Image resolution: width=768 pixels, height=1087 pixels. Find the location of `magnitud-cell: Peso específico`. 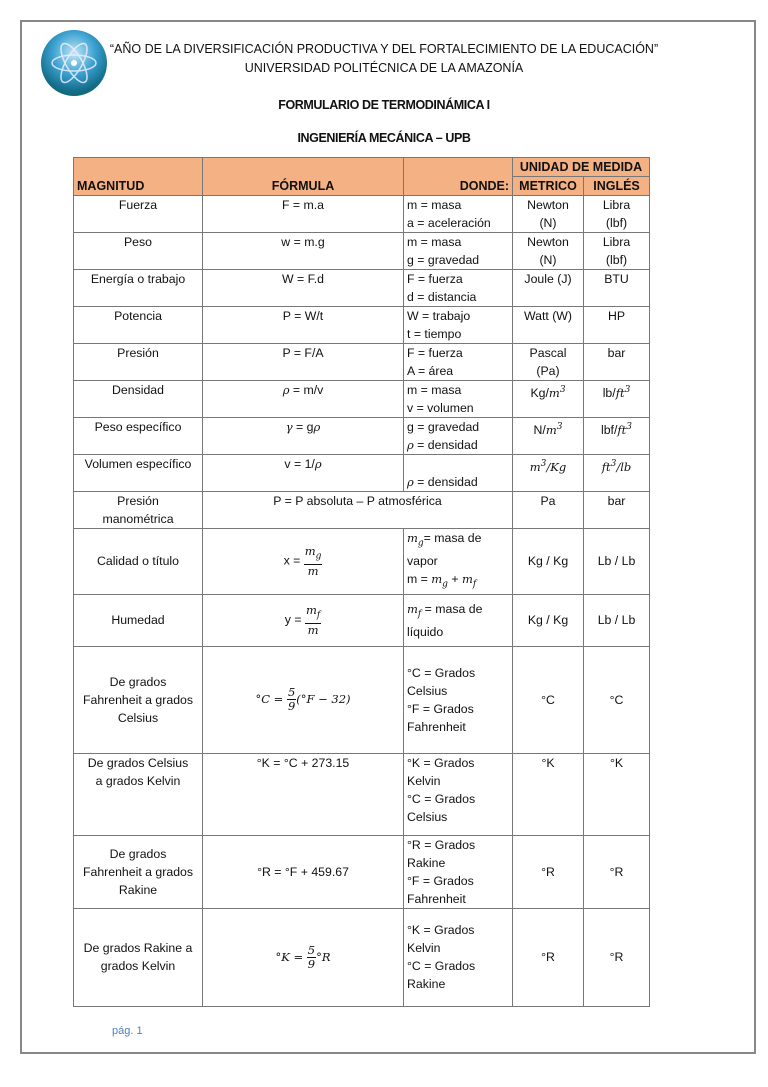

magnitud-cell: Peso específico is located at coordinates (138, 436).